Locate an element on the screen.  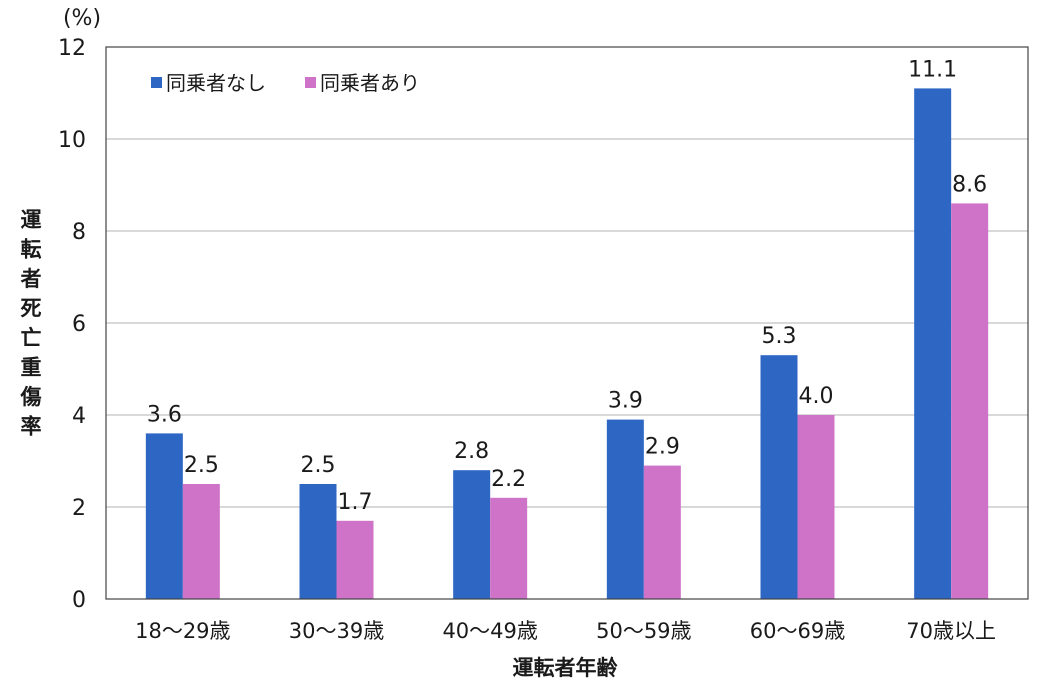
legend: 同乗者なし 同乗者あり is located at coordinates (285, 83).